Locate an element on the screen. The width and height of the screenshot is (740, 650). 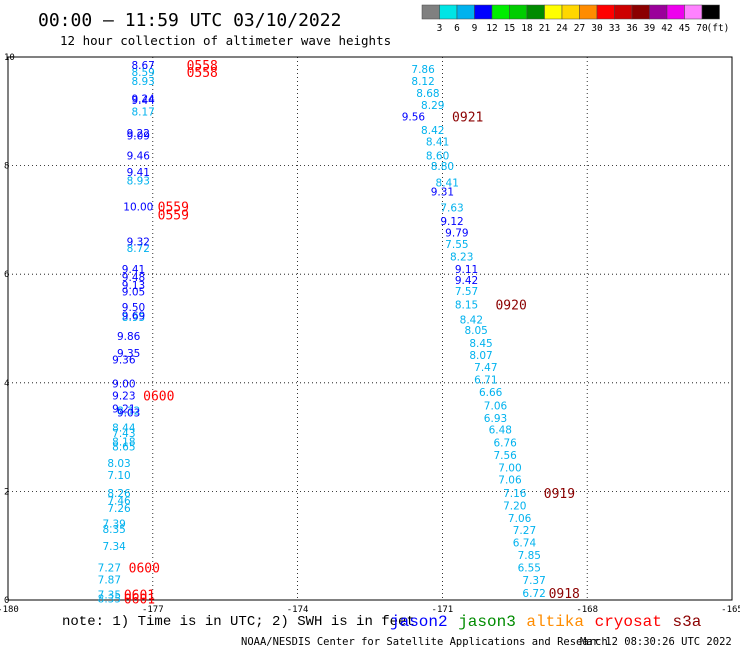
legend-level-label: 15 is located at coordinates (509, 28).